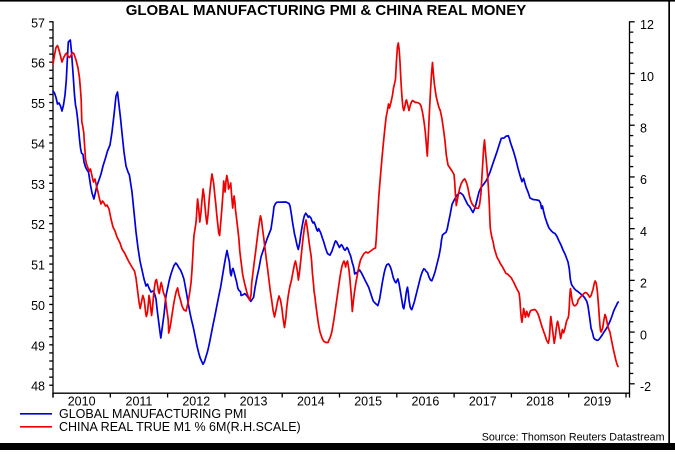 The image size is (675, 455). I want to click on svg-text: 2015, so click(368, 402).